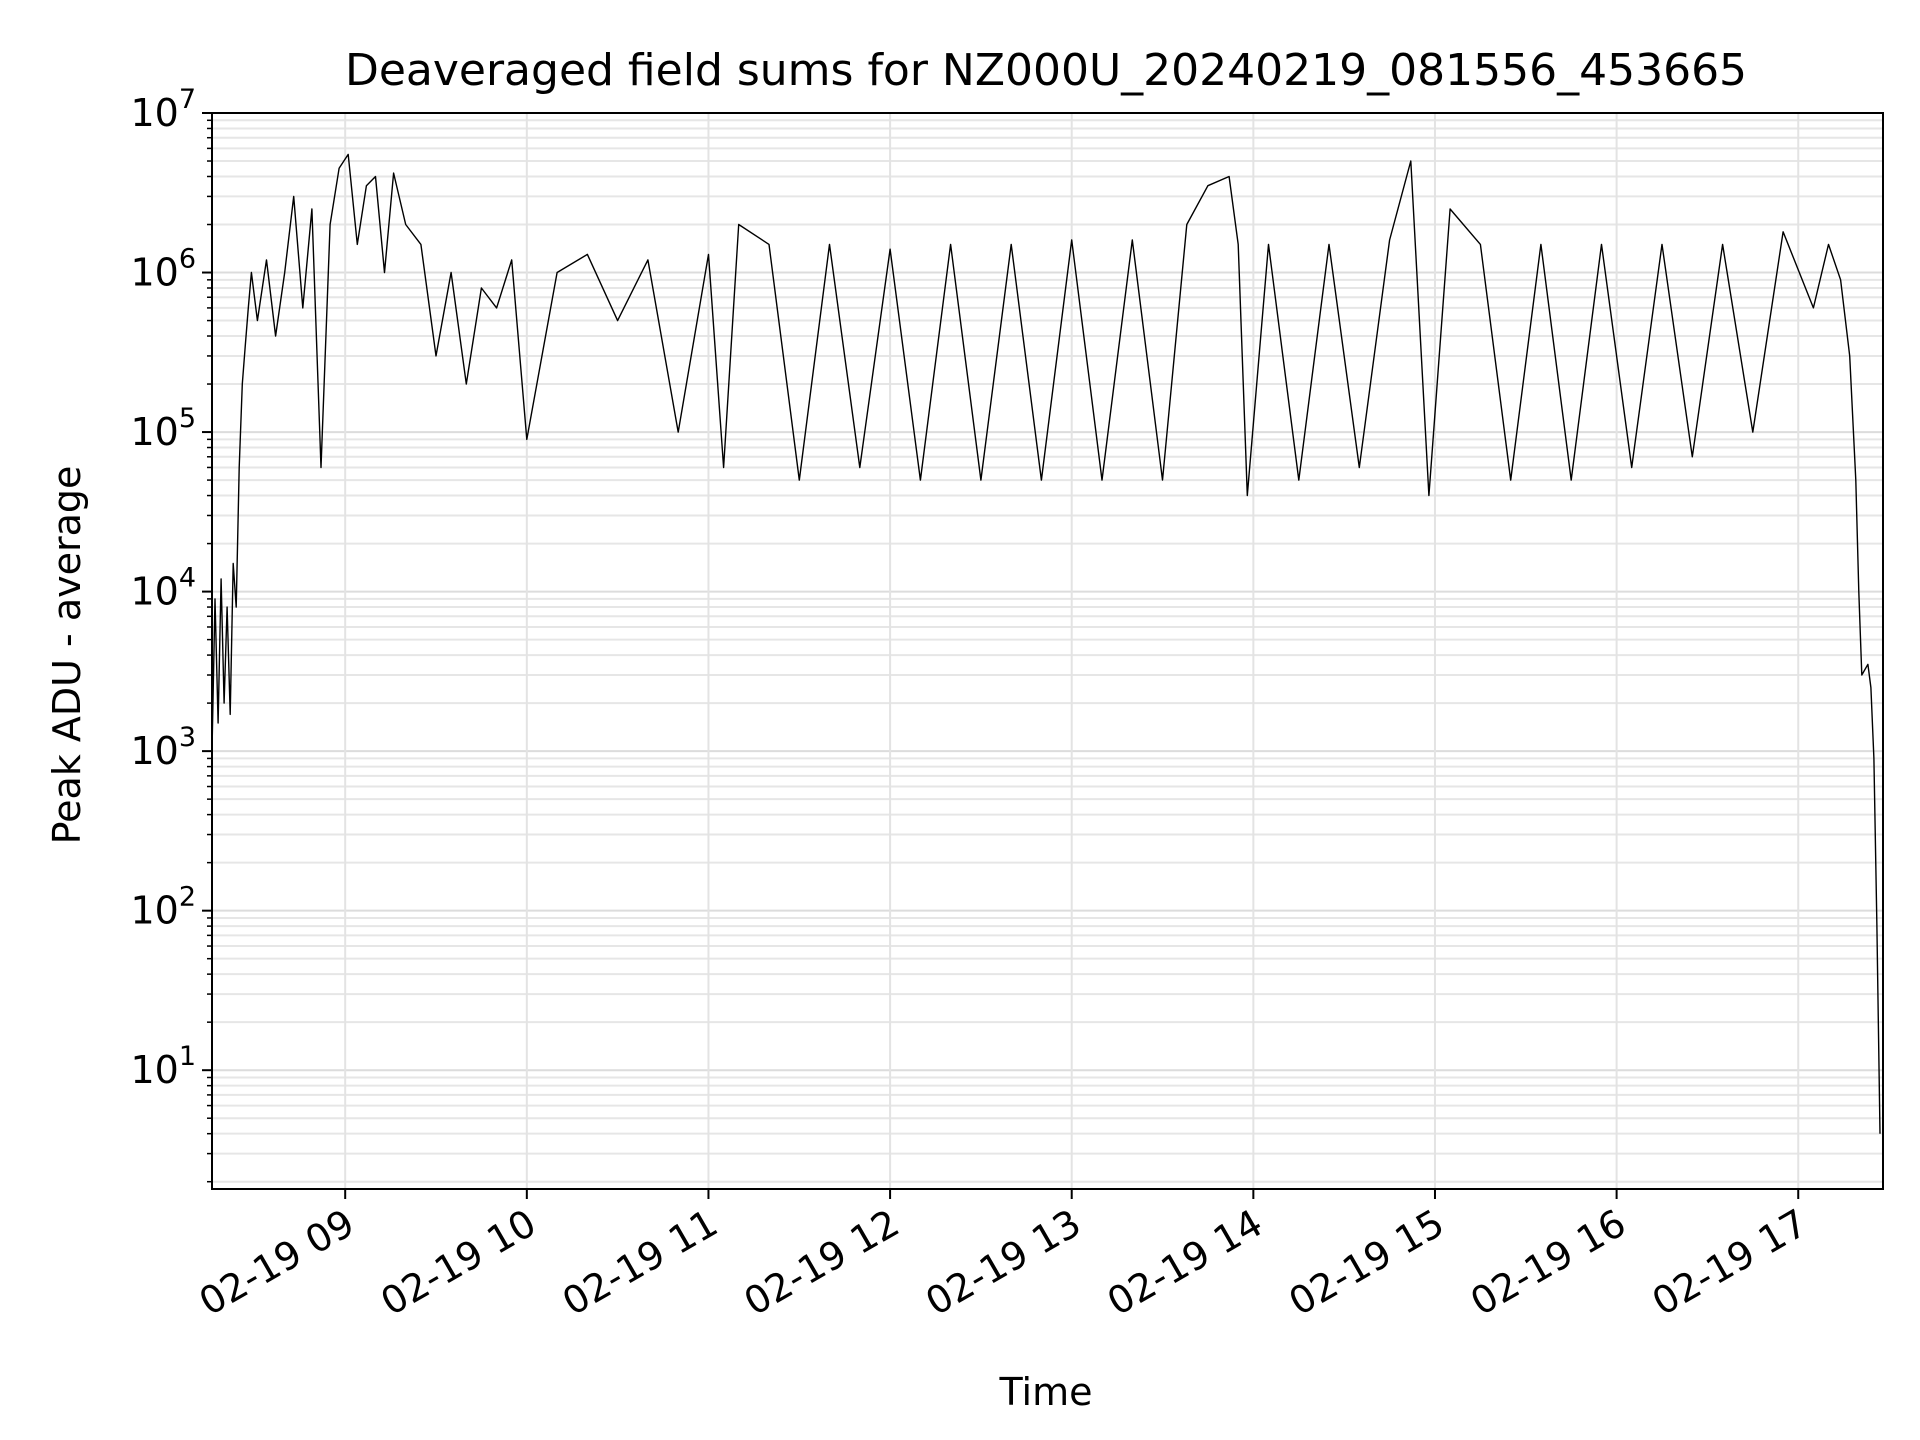  I want to click on y-tick-label: 10², so click(163, 907).